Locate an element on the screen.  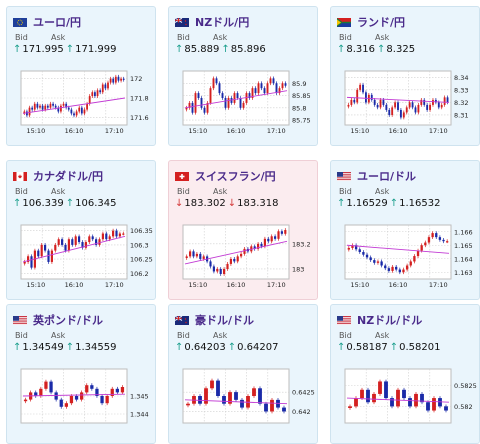
card-header: ユーロ/ドル is located at coordinates (376, 176).